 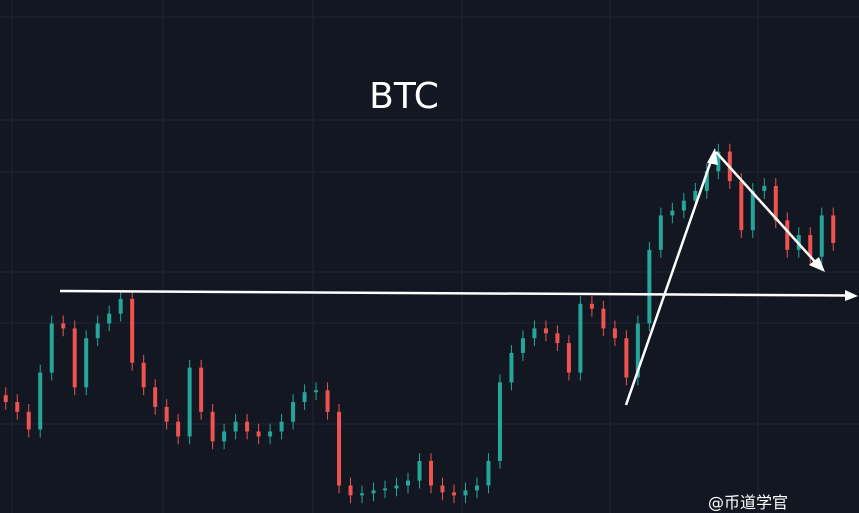 I want to click on level-line, so click(x=454, y=293).